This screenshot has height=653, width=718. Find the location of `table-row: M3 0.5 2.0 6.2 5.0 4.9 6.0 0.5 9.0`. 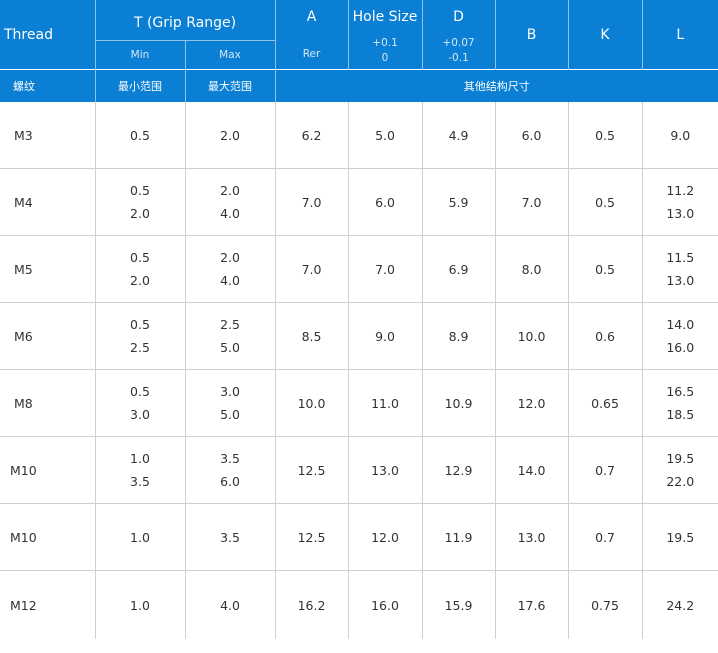

table-row: M3 0.5 2.0 6.2 5.0 4.9 6.0 0.5 9.0 is located at coordinates (359, 135).